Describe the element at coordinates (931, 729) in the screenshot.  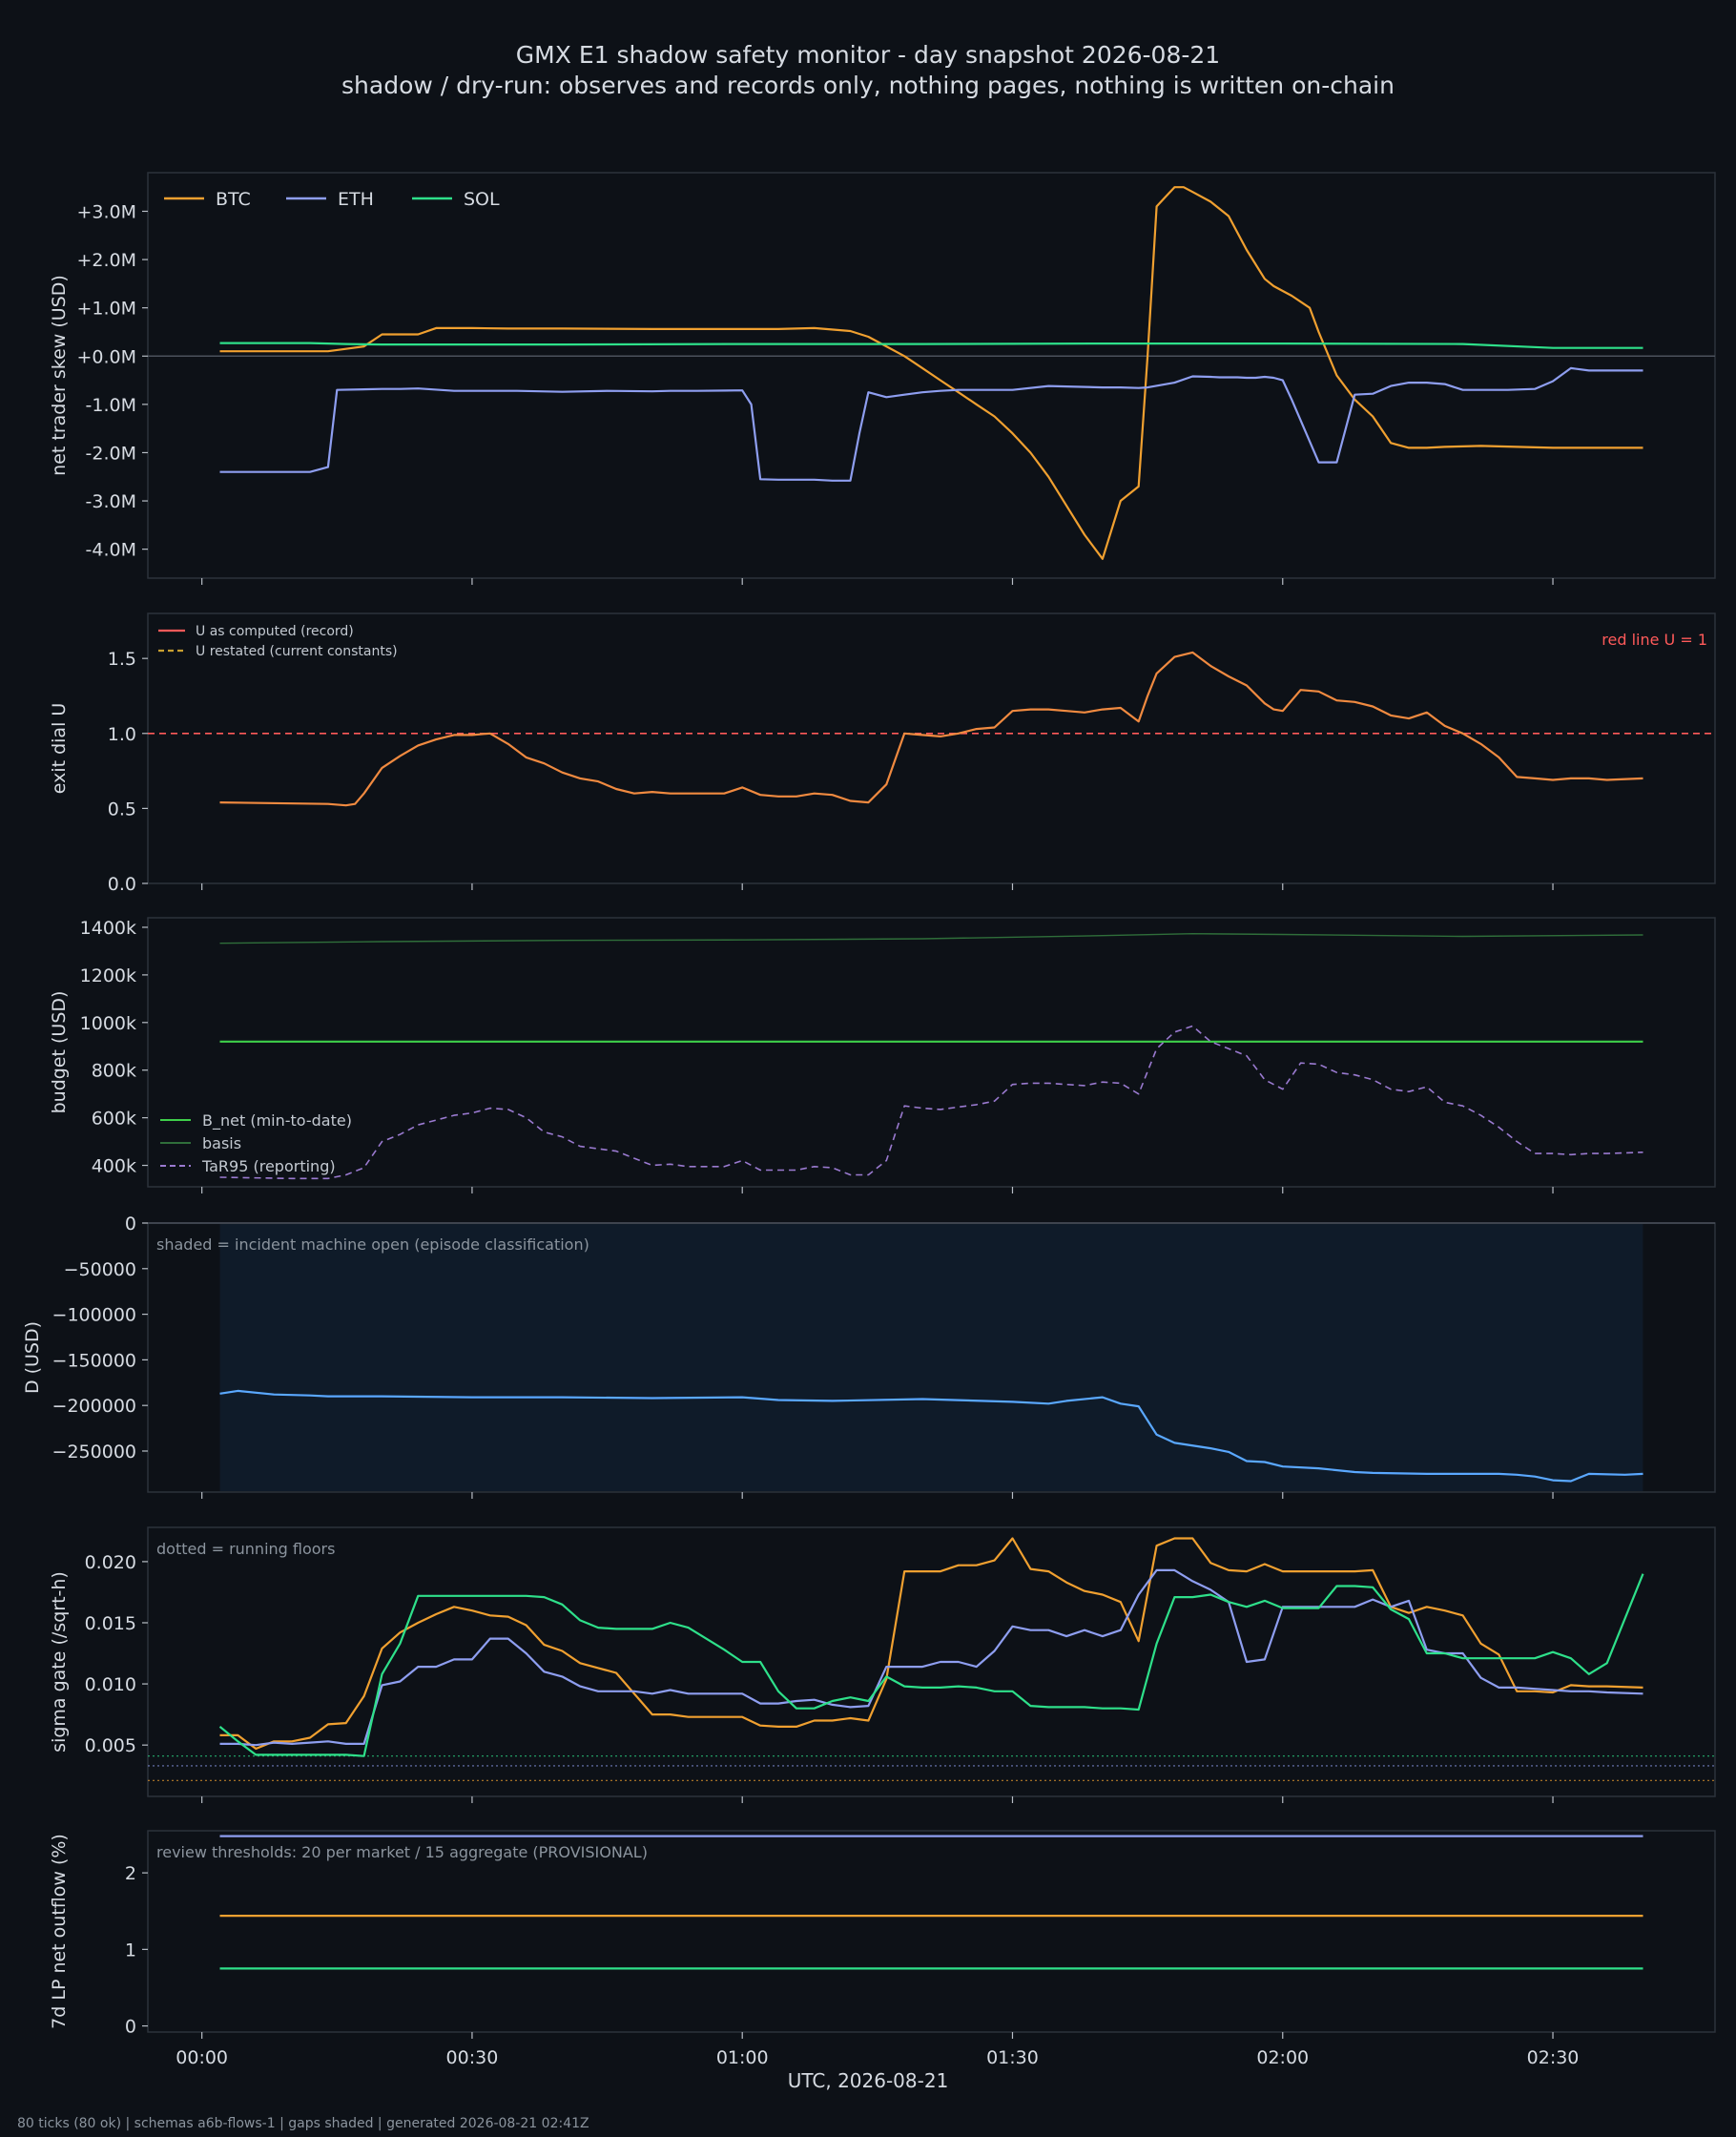
I see `series-line-u-as-computed-record-` at that location.